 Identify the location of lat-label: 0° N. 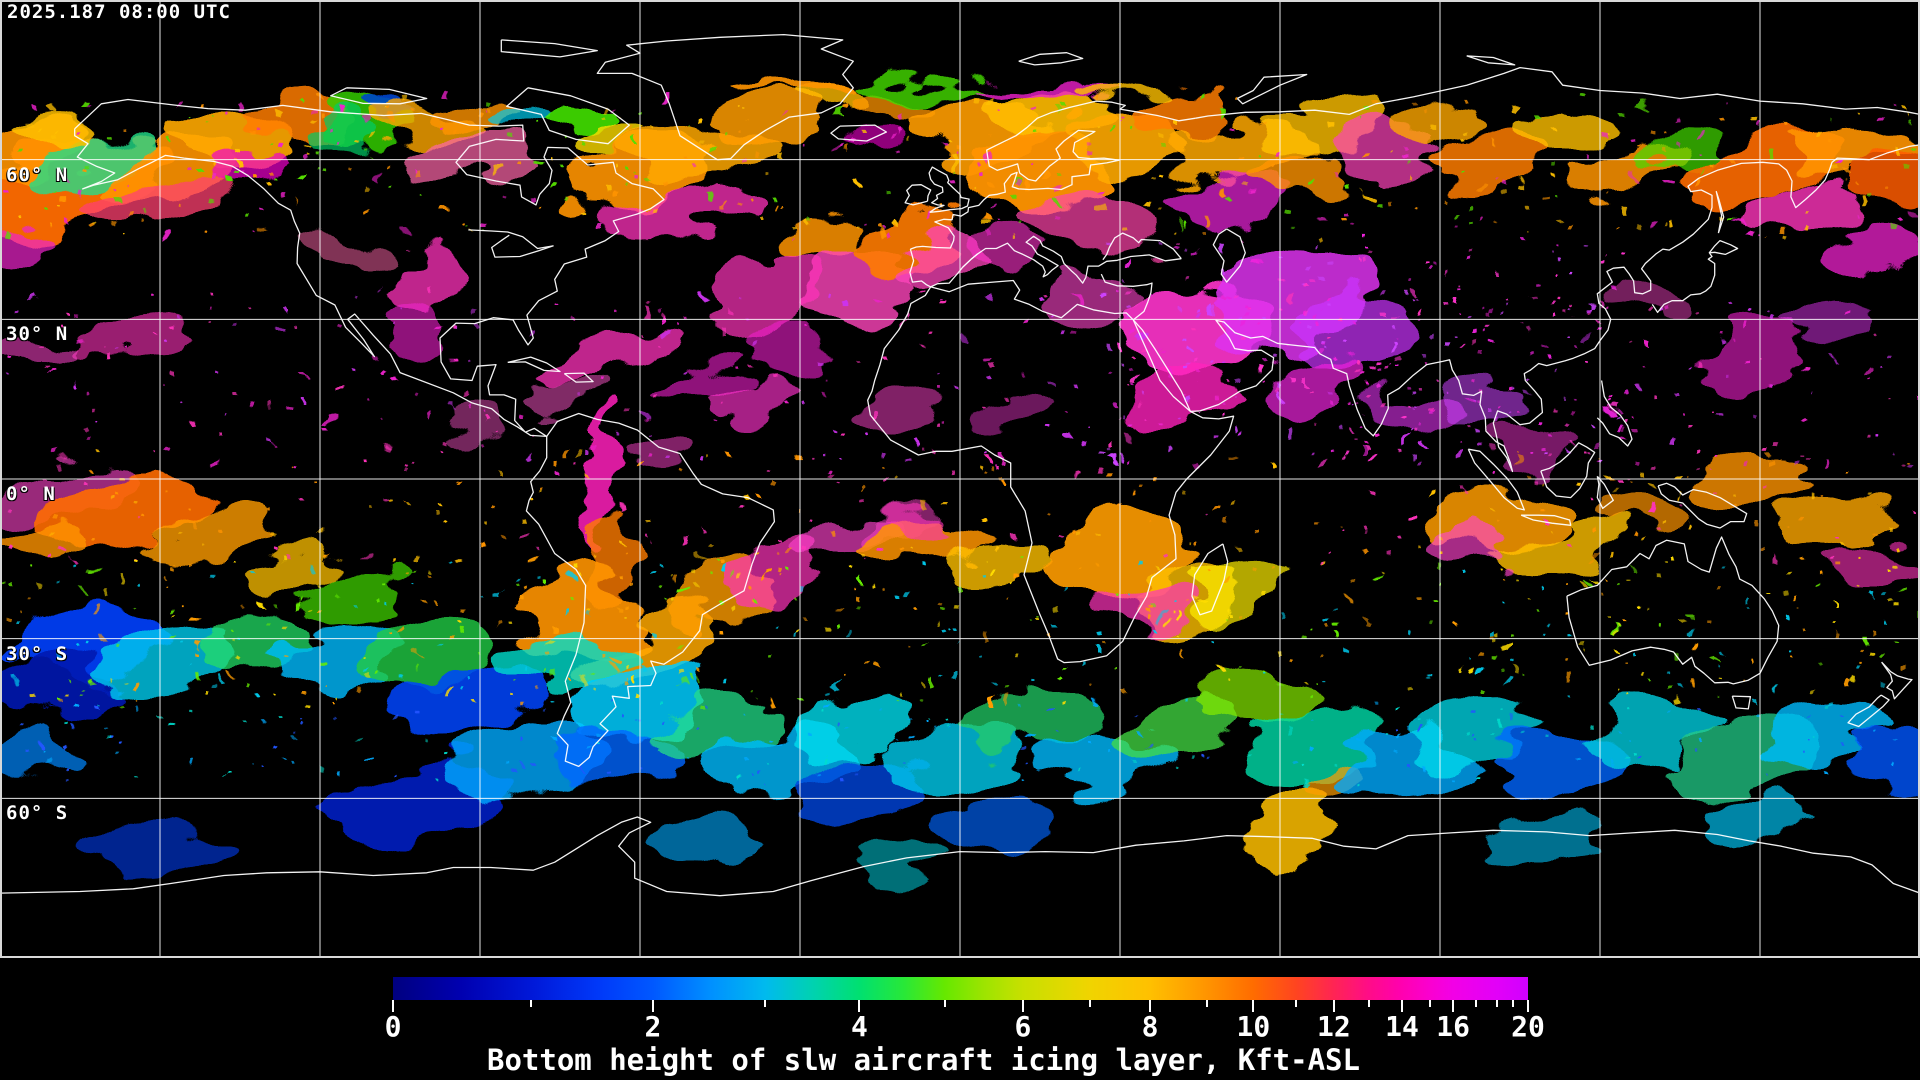
(31, 494).